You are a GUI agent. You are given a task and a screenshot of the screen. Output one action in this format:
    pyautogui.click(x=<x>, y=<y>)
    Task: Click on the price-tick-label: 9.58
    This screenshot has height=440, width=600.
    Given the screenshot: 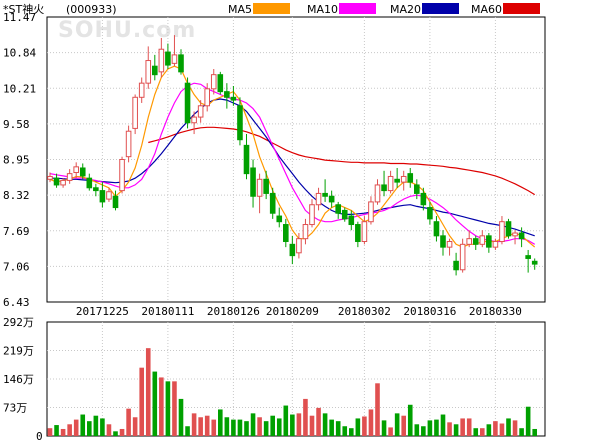 What is the action you would take?
    pyautogui.click(x=16, y=124)
    